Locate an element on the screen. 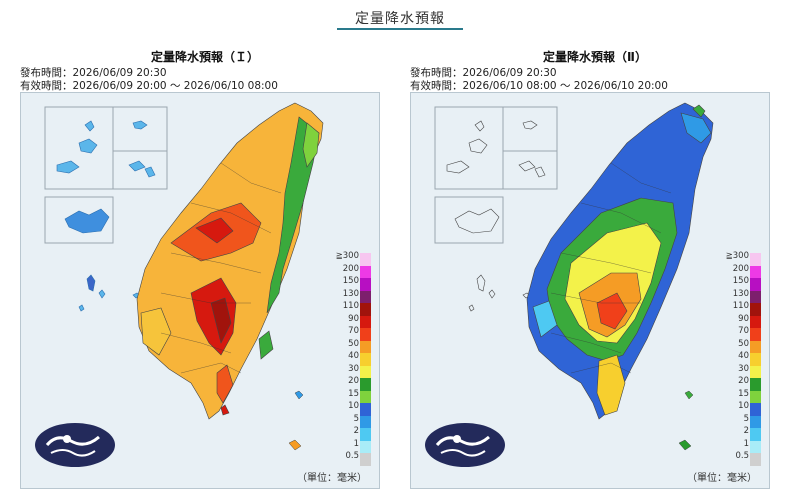 This screenshot has height=498, width=800. title-underline is located at coordinates (400, 29).